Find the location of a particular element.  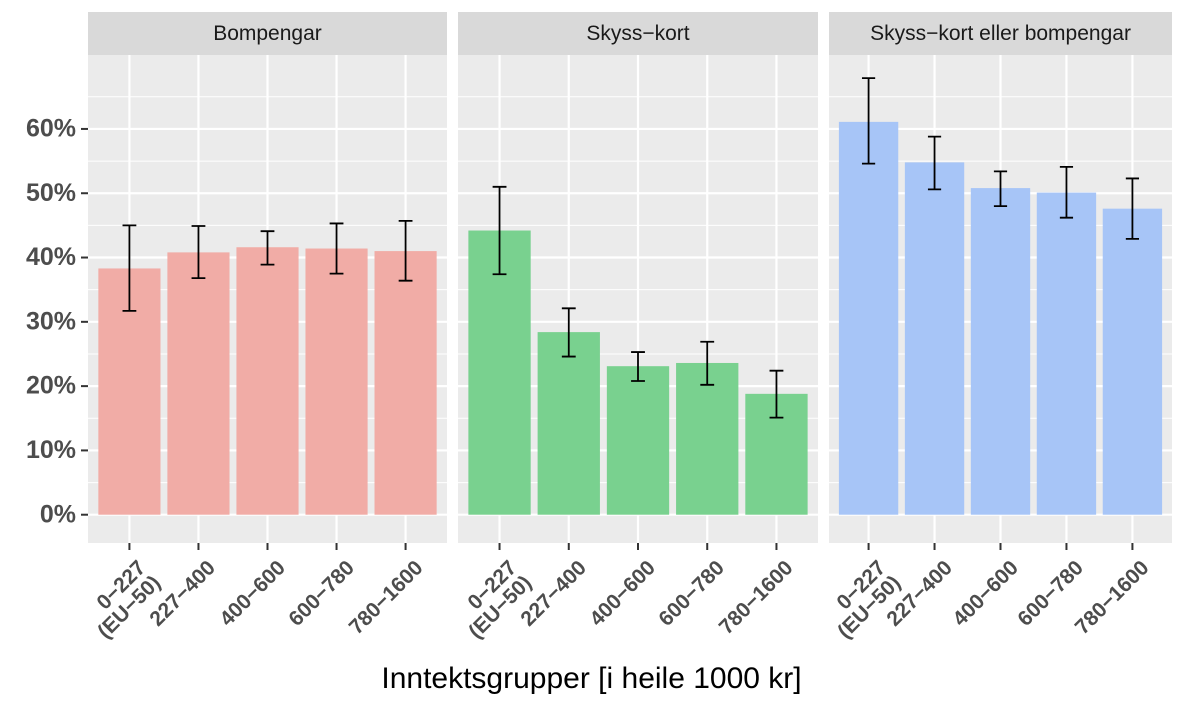

y-tick-label: 50% is located at coordinates (51, 193).